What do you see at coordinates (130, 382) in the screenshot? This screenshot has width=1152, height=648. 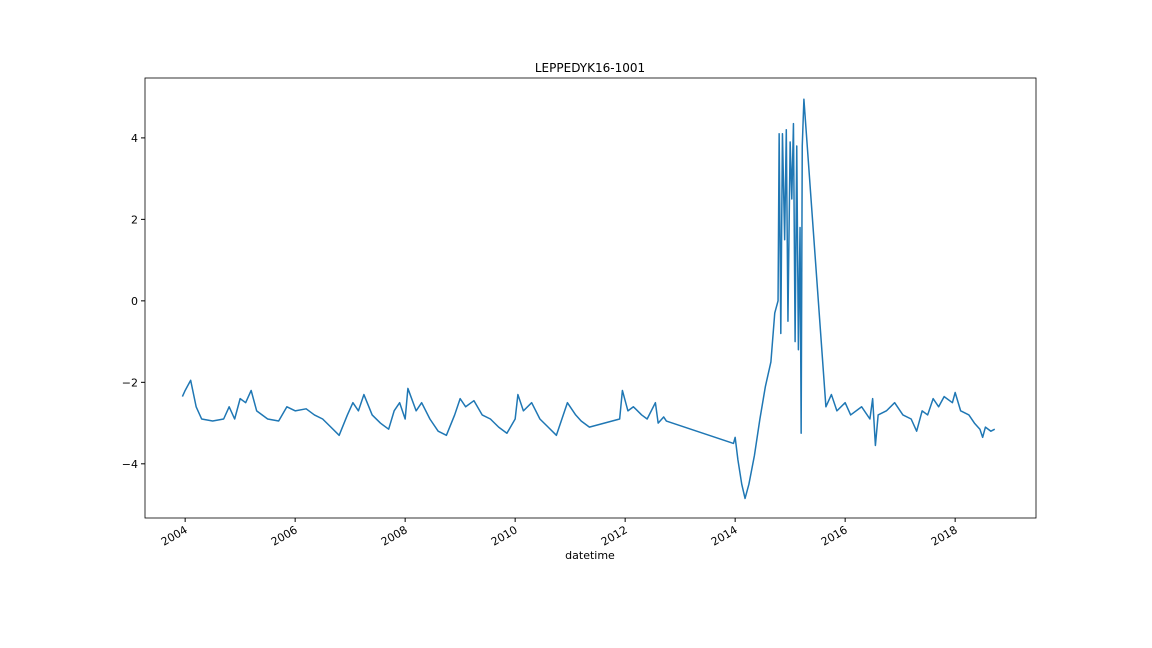 I see `y-tick-label: −2` at bounding box center [130, 382].